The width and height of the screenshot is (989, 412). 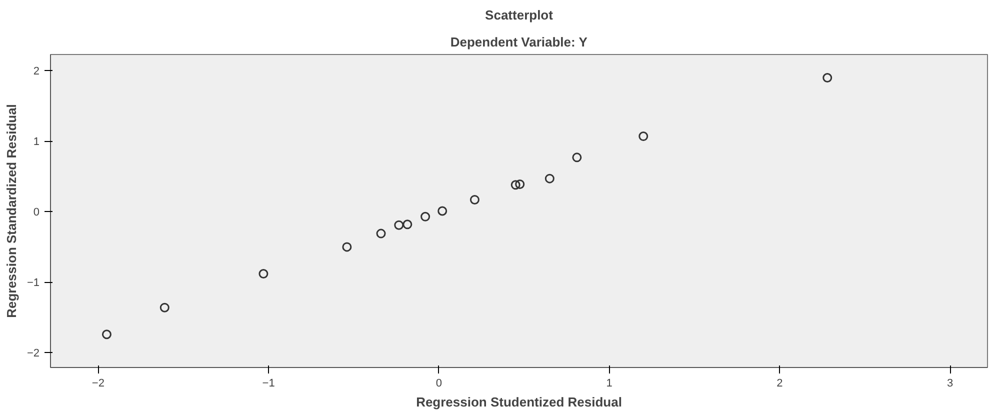 I want to click on x-tick-label: −1, so click(x=268, y=384).